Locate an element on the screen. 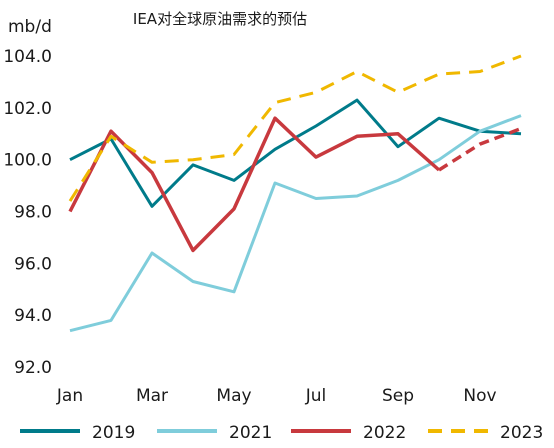 The width and height of the screenshot is (554, 448). y-tick-label: 102.0 is located at coordinates (27, 109).